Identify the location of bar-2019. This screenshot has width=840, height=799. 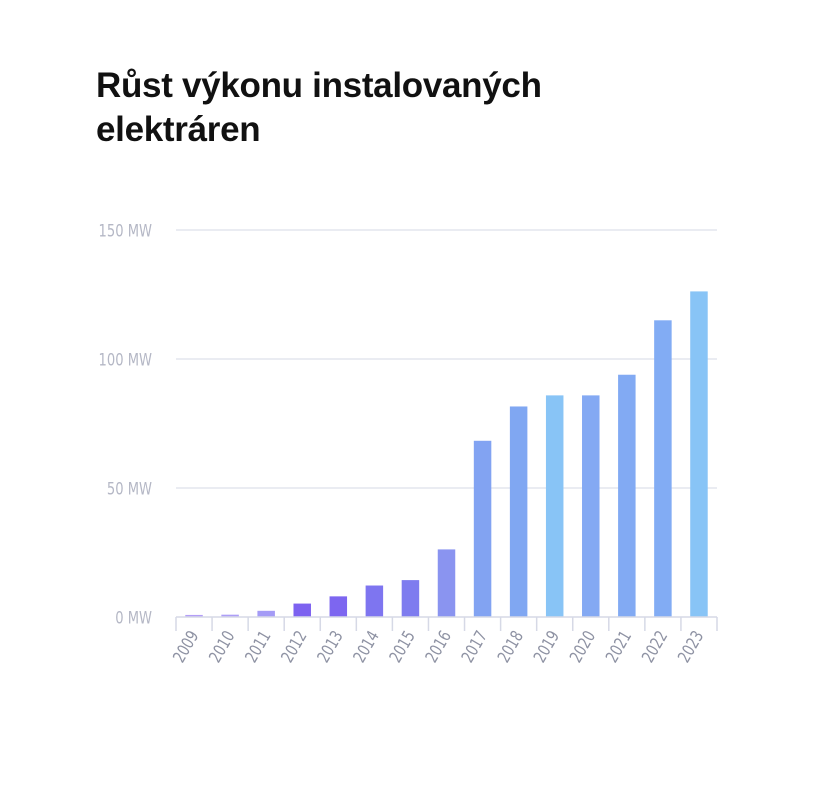
(554, 506).